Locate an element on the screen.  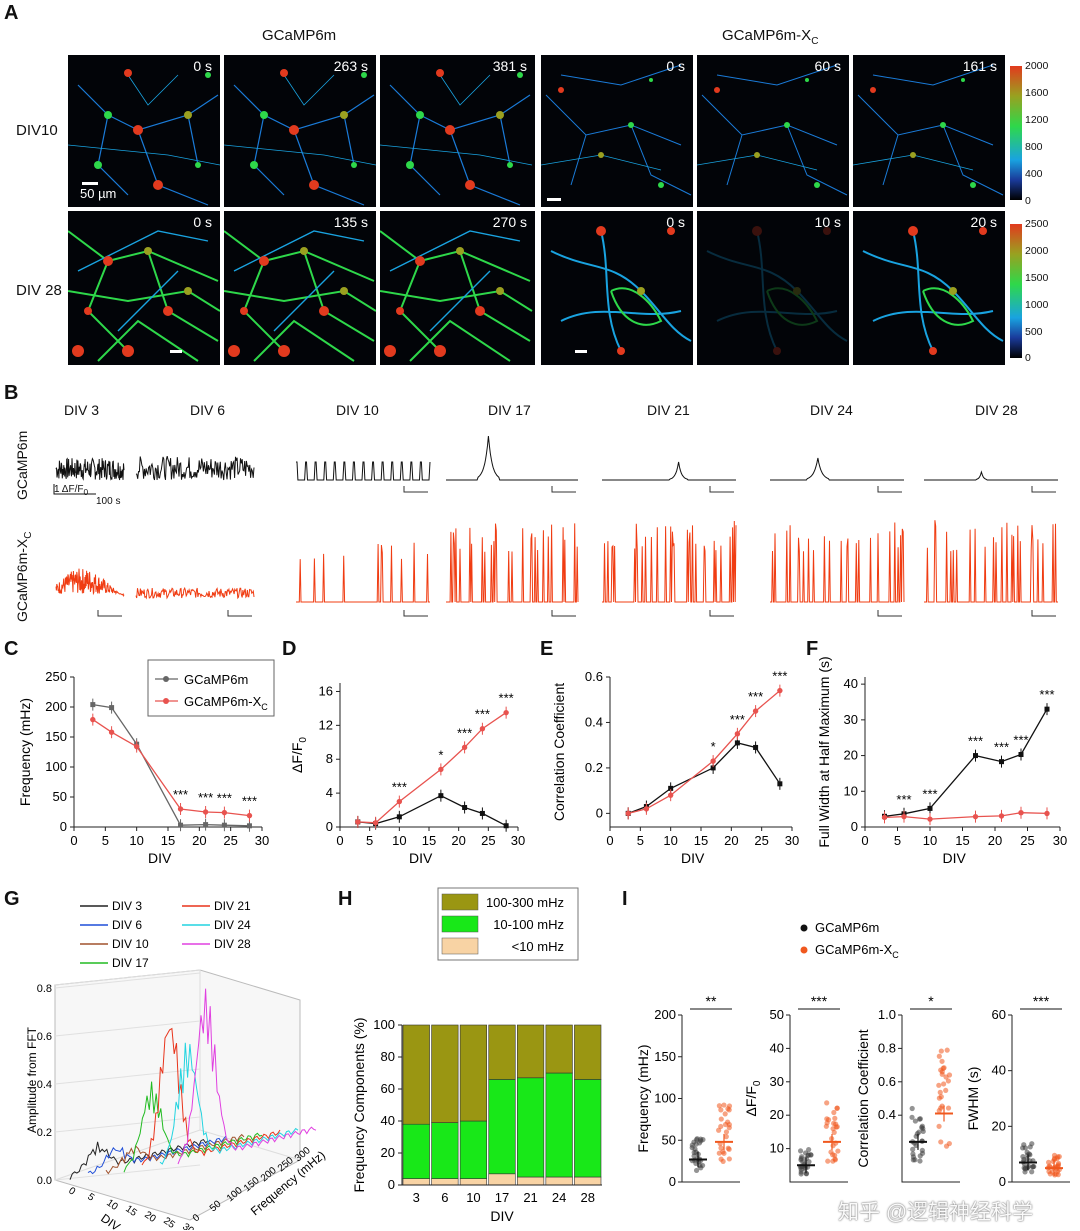
time-label: 263 s is located at coordinates (350, 66).